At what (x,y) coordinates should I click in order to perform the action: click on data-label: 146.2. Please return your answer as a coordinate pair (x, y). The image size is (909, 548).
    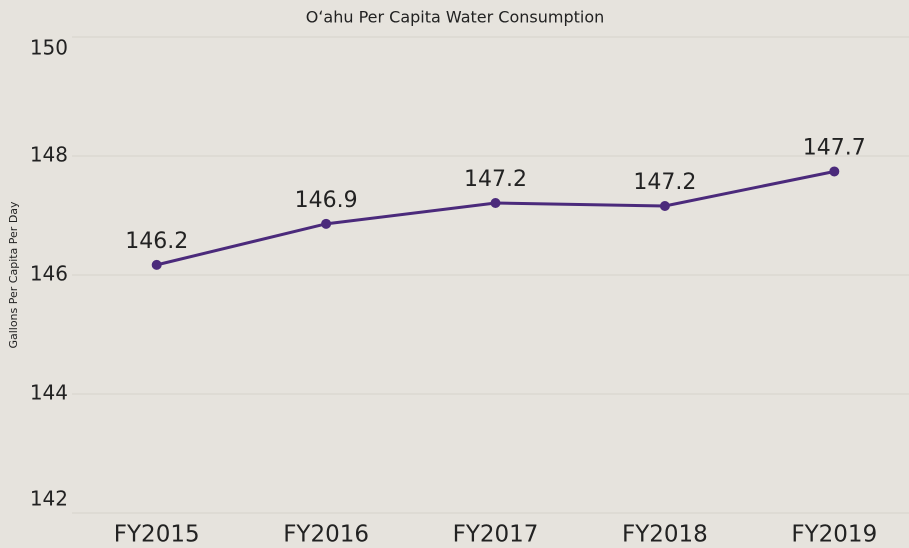
    Looking at the image, I should click on (156, 241).